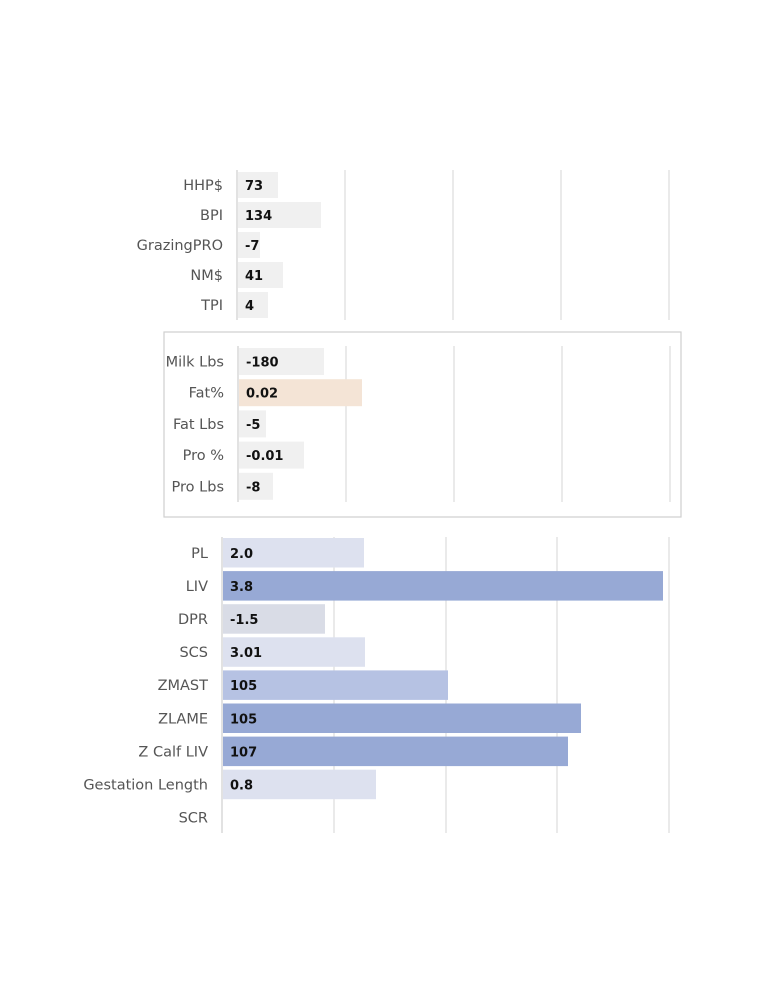 This screenshot has height=1004, width=776. I want to click on category-label: Z Calf LIV, so click(173, 752).